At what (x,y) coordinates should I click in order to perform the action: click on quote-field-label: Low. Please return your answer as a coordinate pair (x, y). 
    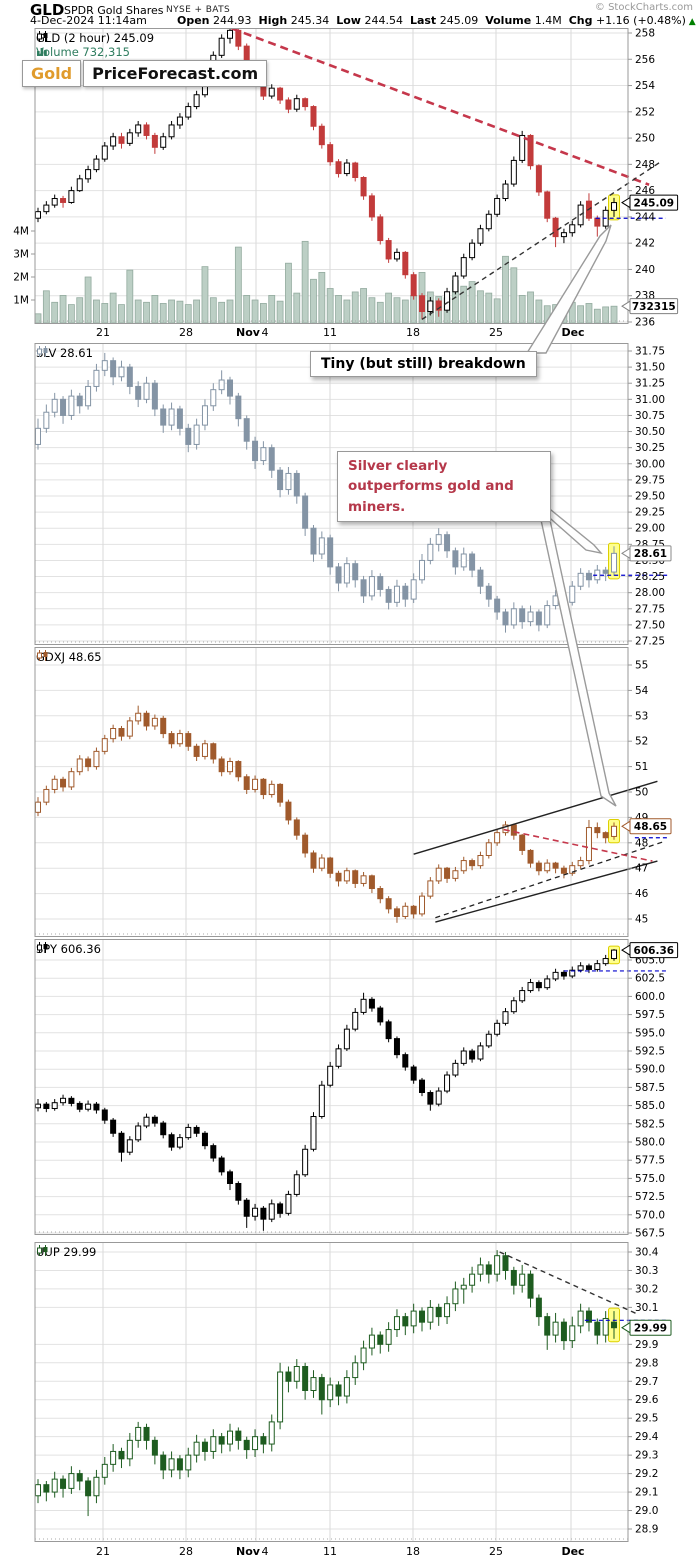
    Looking at the image, I should click on (348, 20).